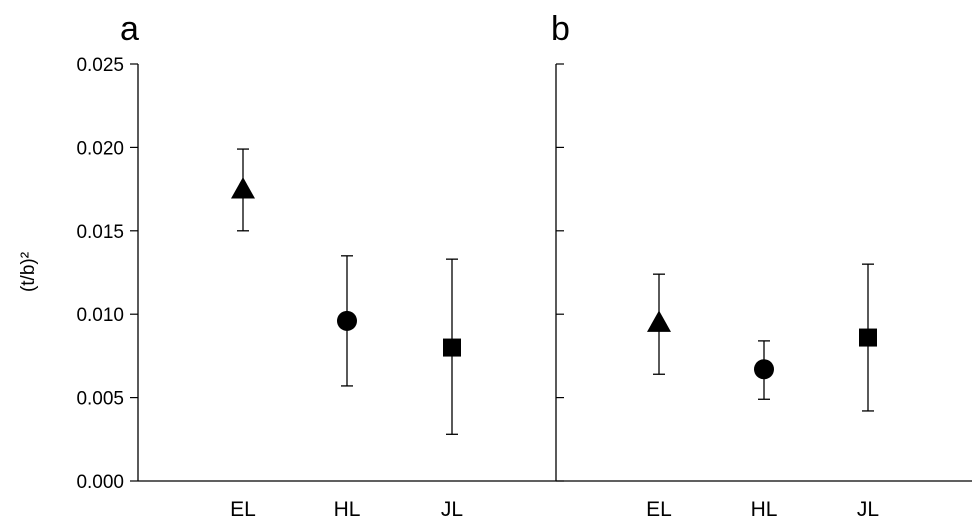  What do you see at coordinates (452, 347) in the screenshot?
I see `data-point-a-JL` at bounding box center [452, 347].